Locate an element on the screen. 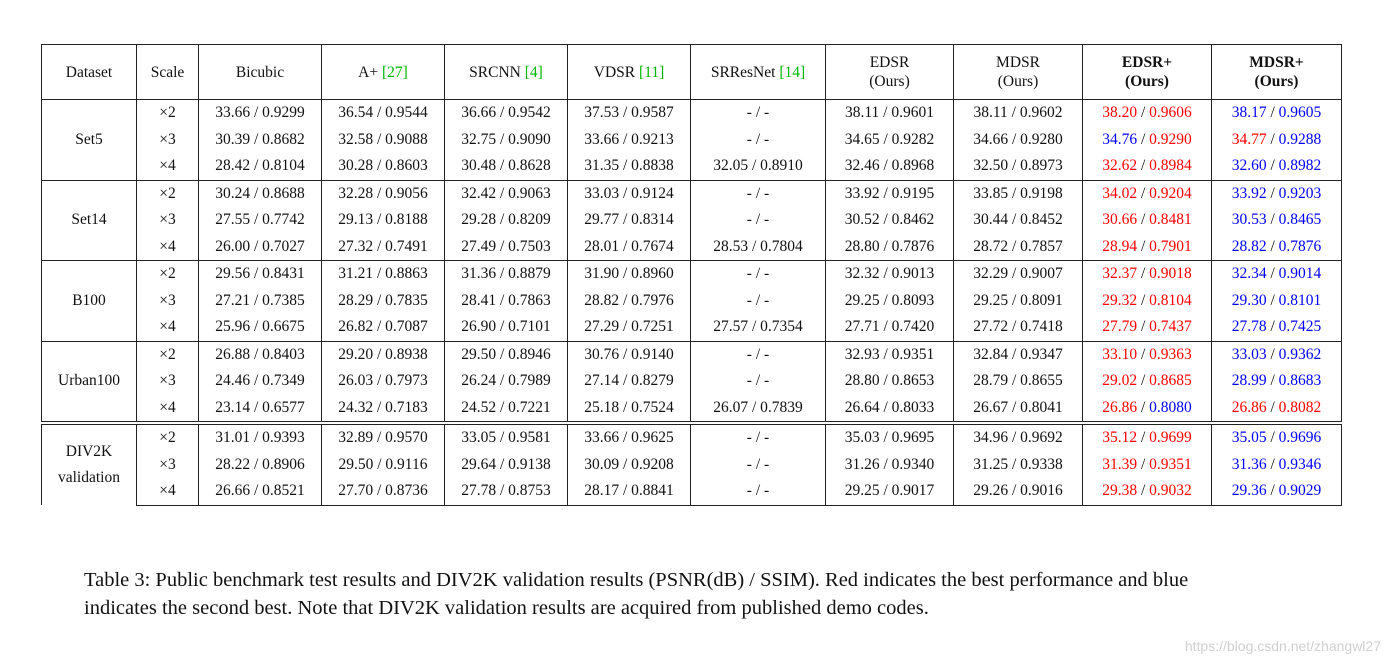  column-header-label: SRResNet is located at coordinates (745, 72).